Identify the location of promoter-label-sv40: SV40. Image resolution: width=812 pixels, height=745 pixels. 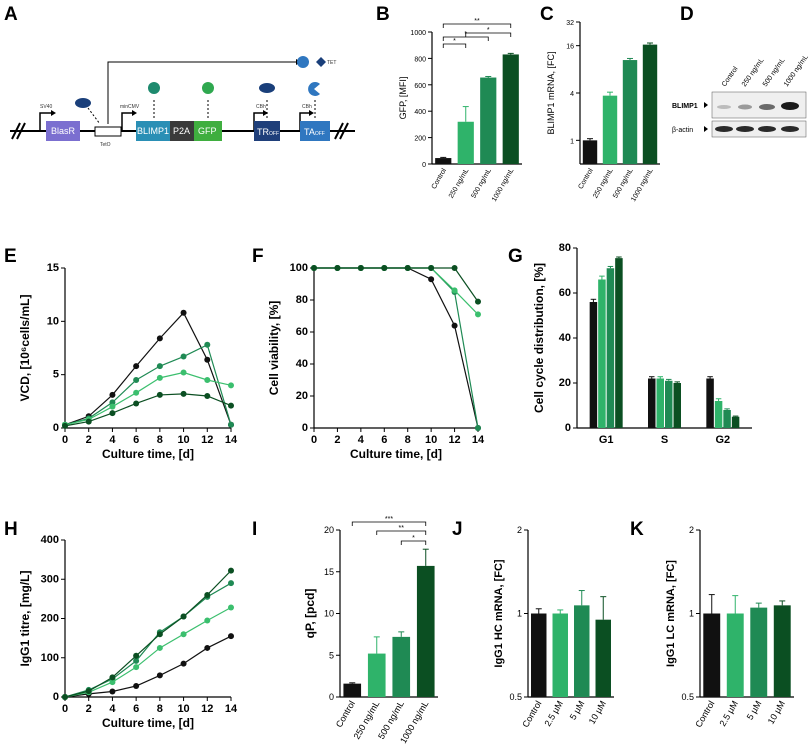
(46, 107).